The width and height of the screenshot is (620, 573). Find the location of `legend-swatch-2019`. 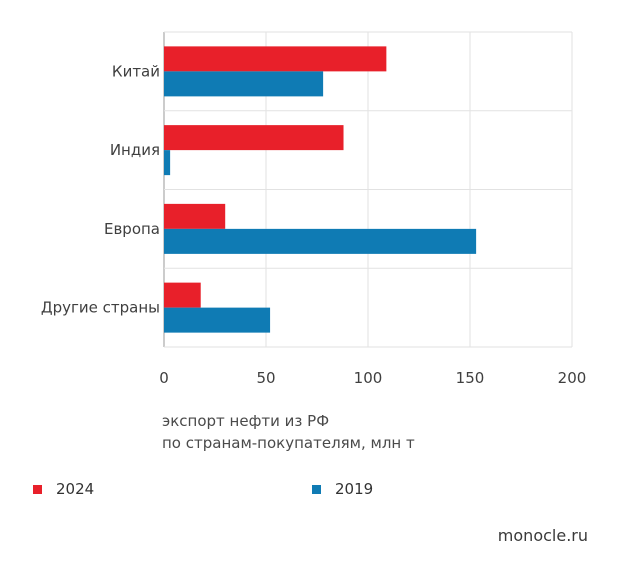

legend-swatch-2019 is located at coordinates (316, 489).